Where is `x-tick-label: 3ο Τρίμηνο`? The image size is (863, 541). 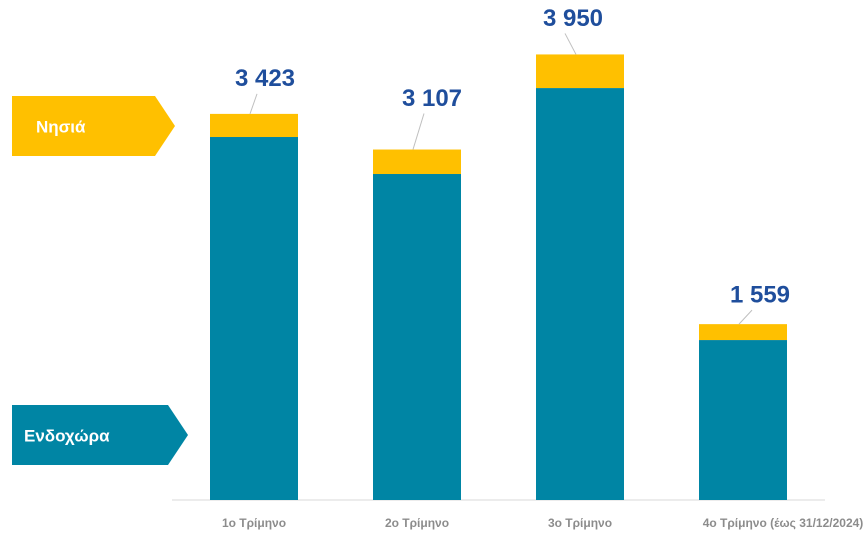 x-tick-label: 3ο Τρίμηνο is located at coordinates (580, 523).